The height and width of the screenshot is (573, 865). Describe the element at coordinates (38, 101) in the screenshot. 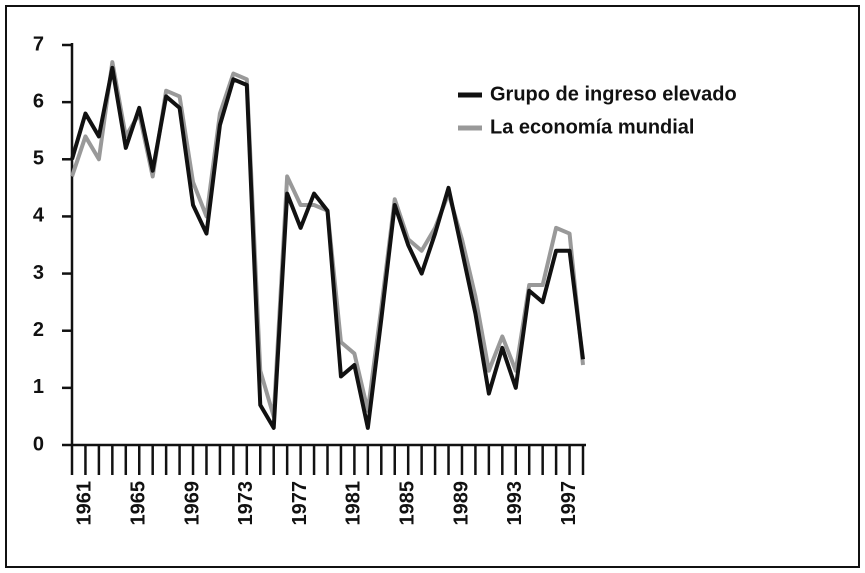

I see `y-tick-label: 6` at that location.